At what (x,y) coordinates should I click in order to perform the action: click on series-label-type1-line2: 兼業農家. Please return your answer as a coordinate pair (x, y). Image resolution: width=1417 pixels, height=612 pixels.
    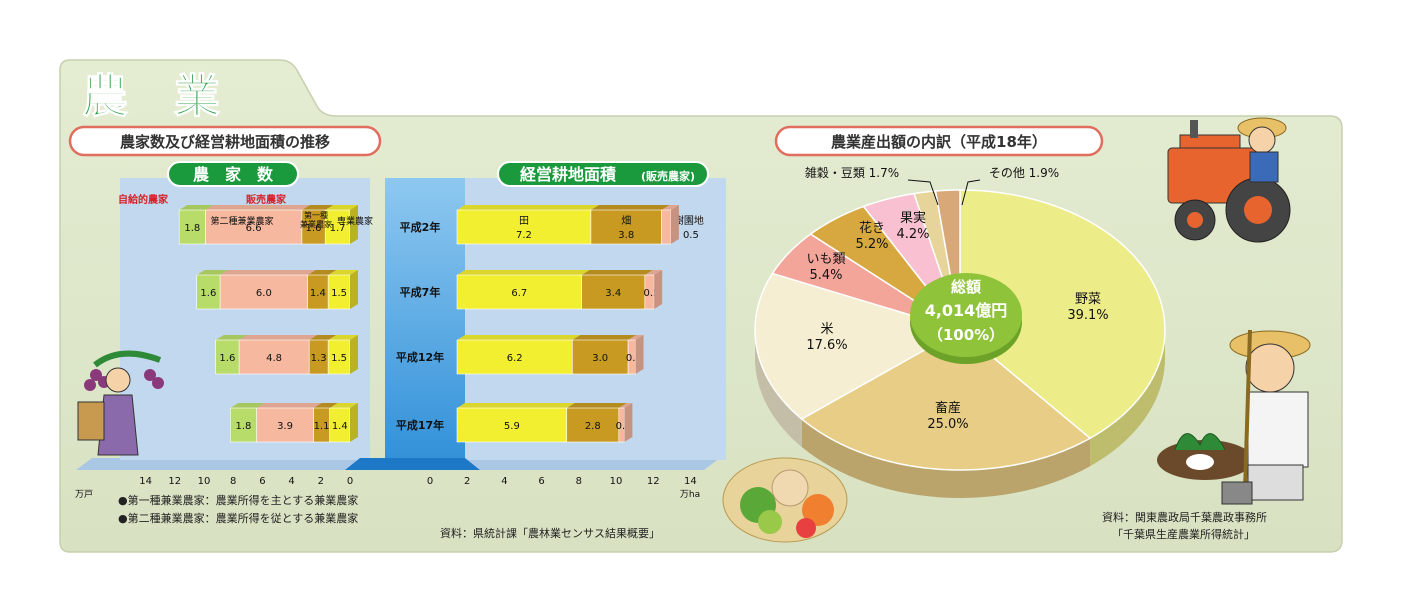
    Looking at the image, I should click on (316, 224).